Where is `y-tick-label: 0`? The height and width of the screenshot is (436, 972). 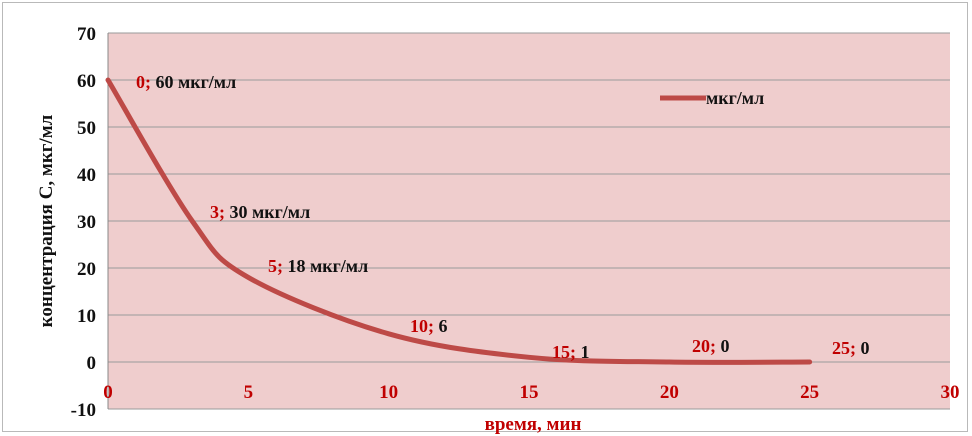
y-tick-label: 0 is located at coordinates (92, 363).